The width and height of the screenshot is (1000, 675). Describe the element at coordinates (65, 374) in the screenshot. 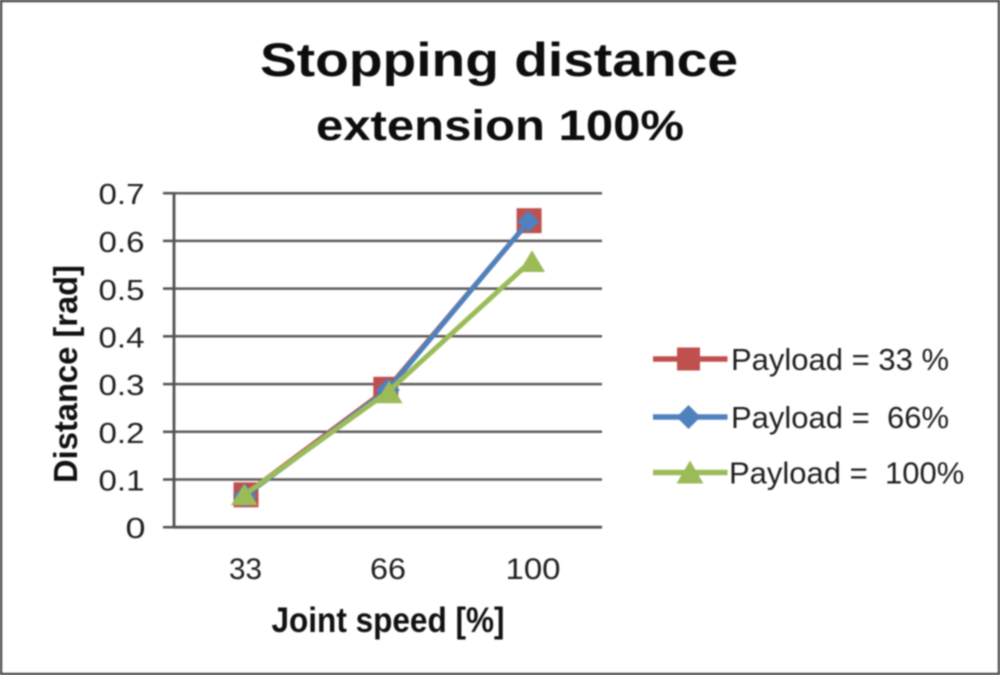

I see `svg-text: Distance [rad]` at that location.